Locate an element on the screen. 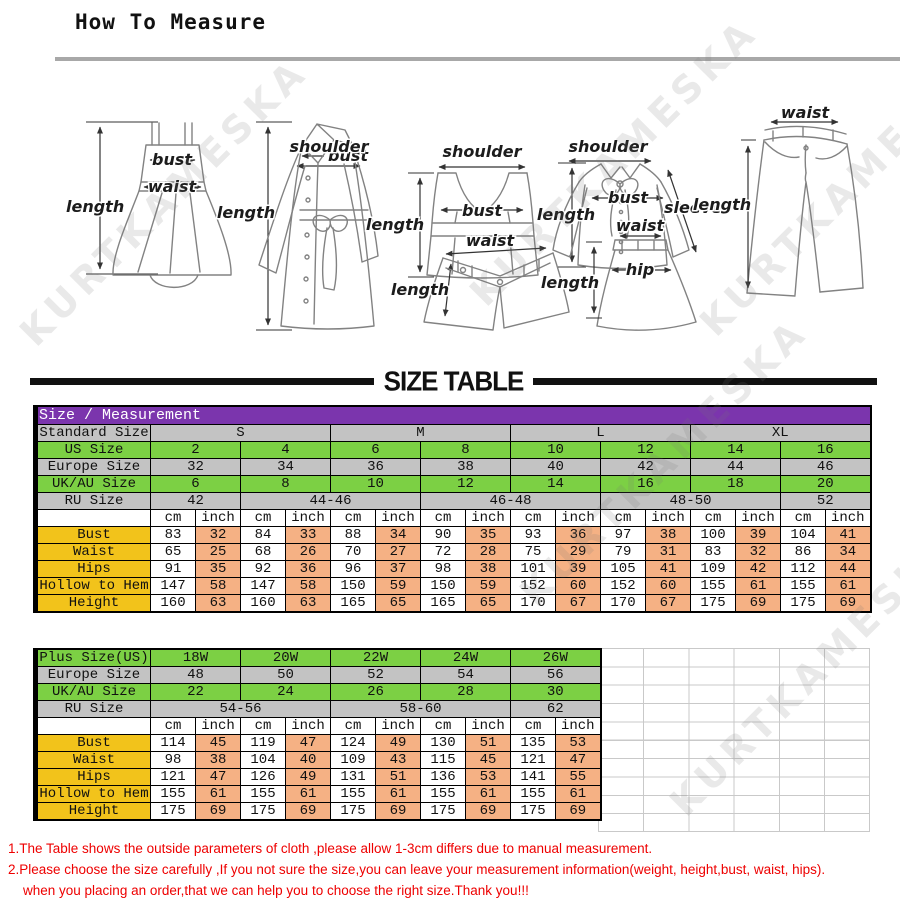 This screenshot has width=900, height=901. top-divider is located at coordinates (477, 59).